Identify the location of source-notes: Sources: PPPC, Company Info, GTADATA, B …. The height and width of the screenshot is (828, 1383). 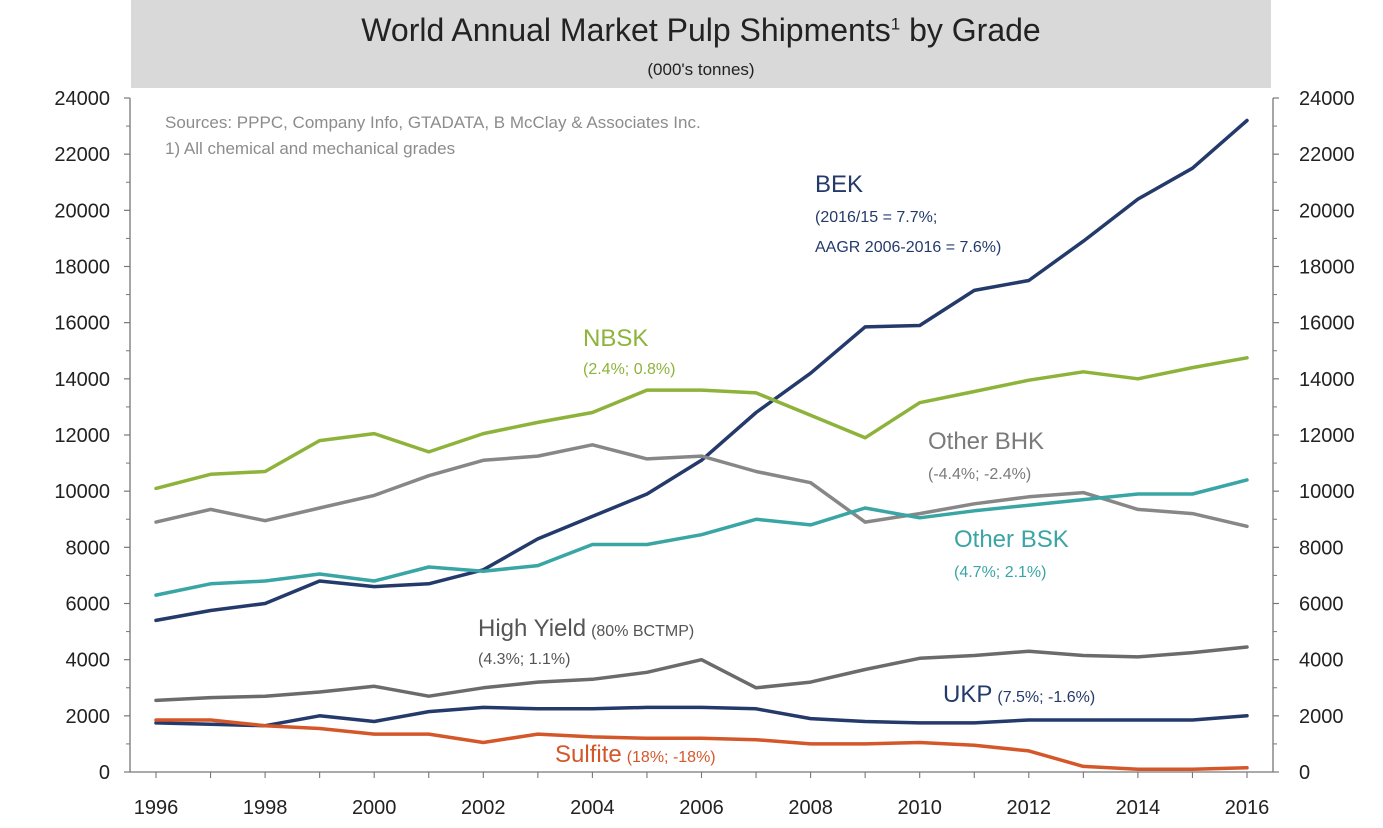
(433, 135).